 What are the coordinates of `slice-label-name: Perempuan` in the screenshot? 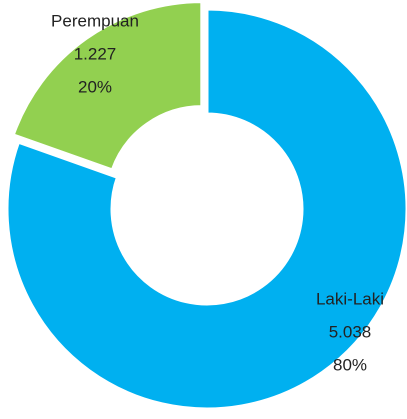 It's located at (95, 20).